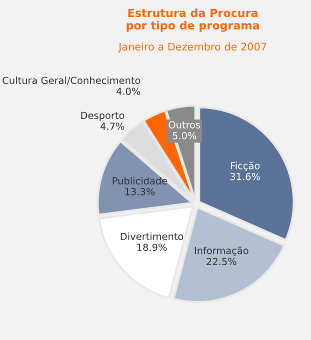  I want to click on data-label: 18.9%, so click(152, 247).